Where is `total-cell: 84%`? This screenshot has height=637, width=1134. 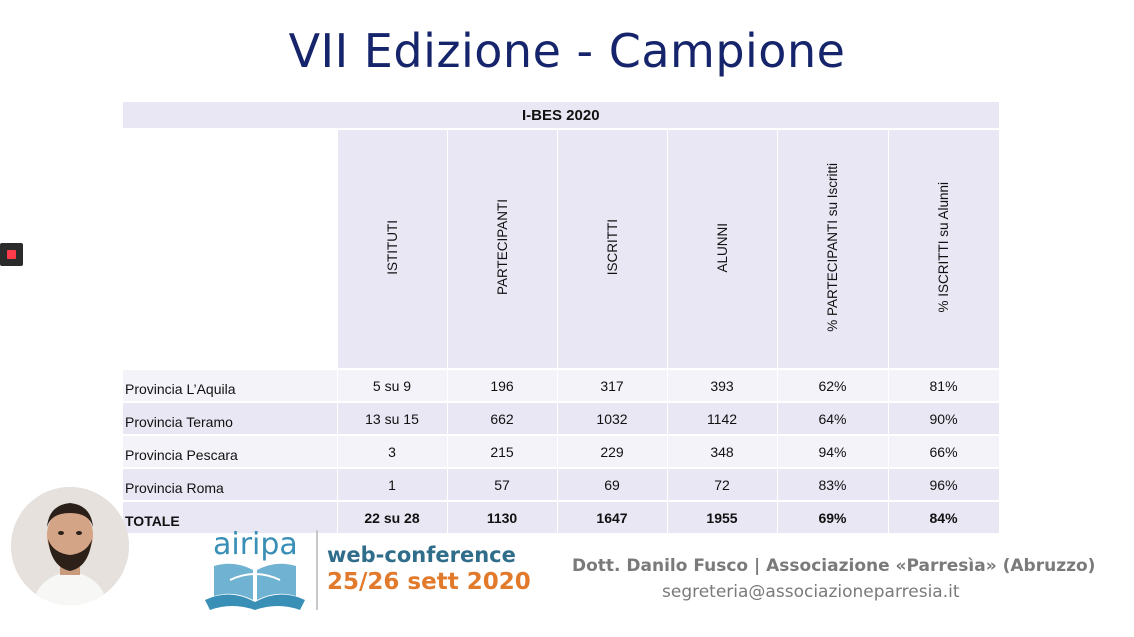 total-cell: 84% is located at coordinates (944, 518).